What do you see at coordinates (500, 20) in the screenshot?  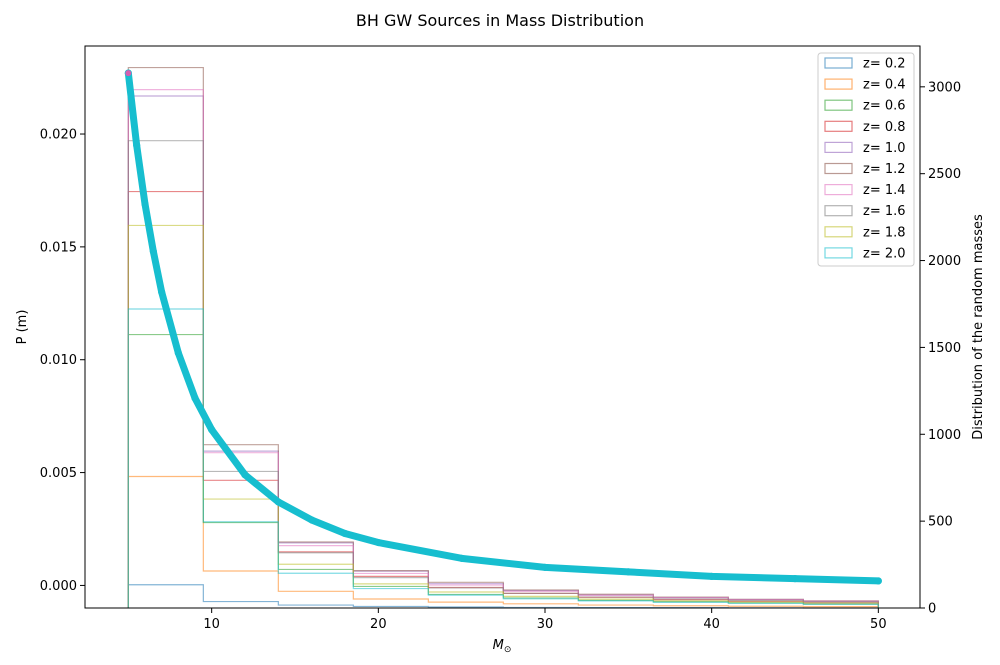 I see `chart-title: BH GW Sources in Mass Distribution` at bounding box center [500, 20].